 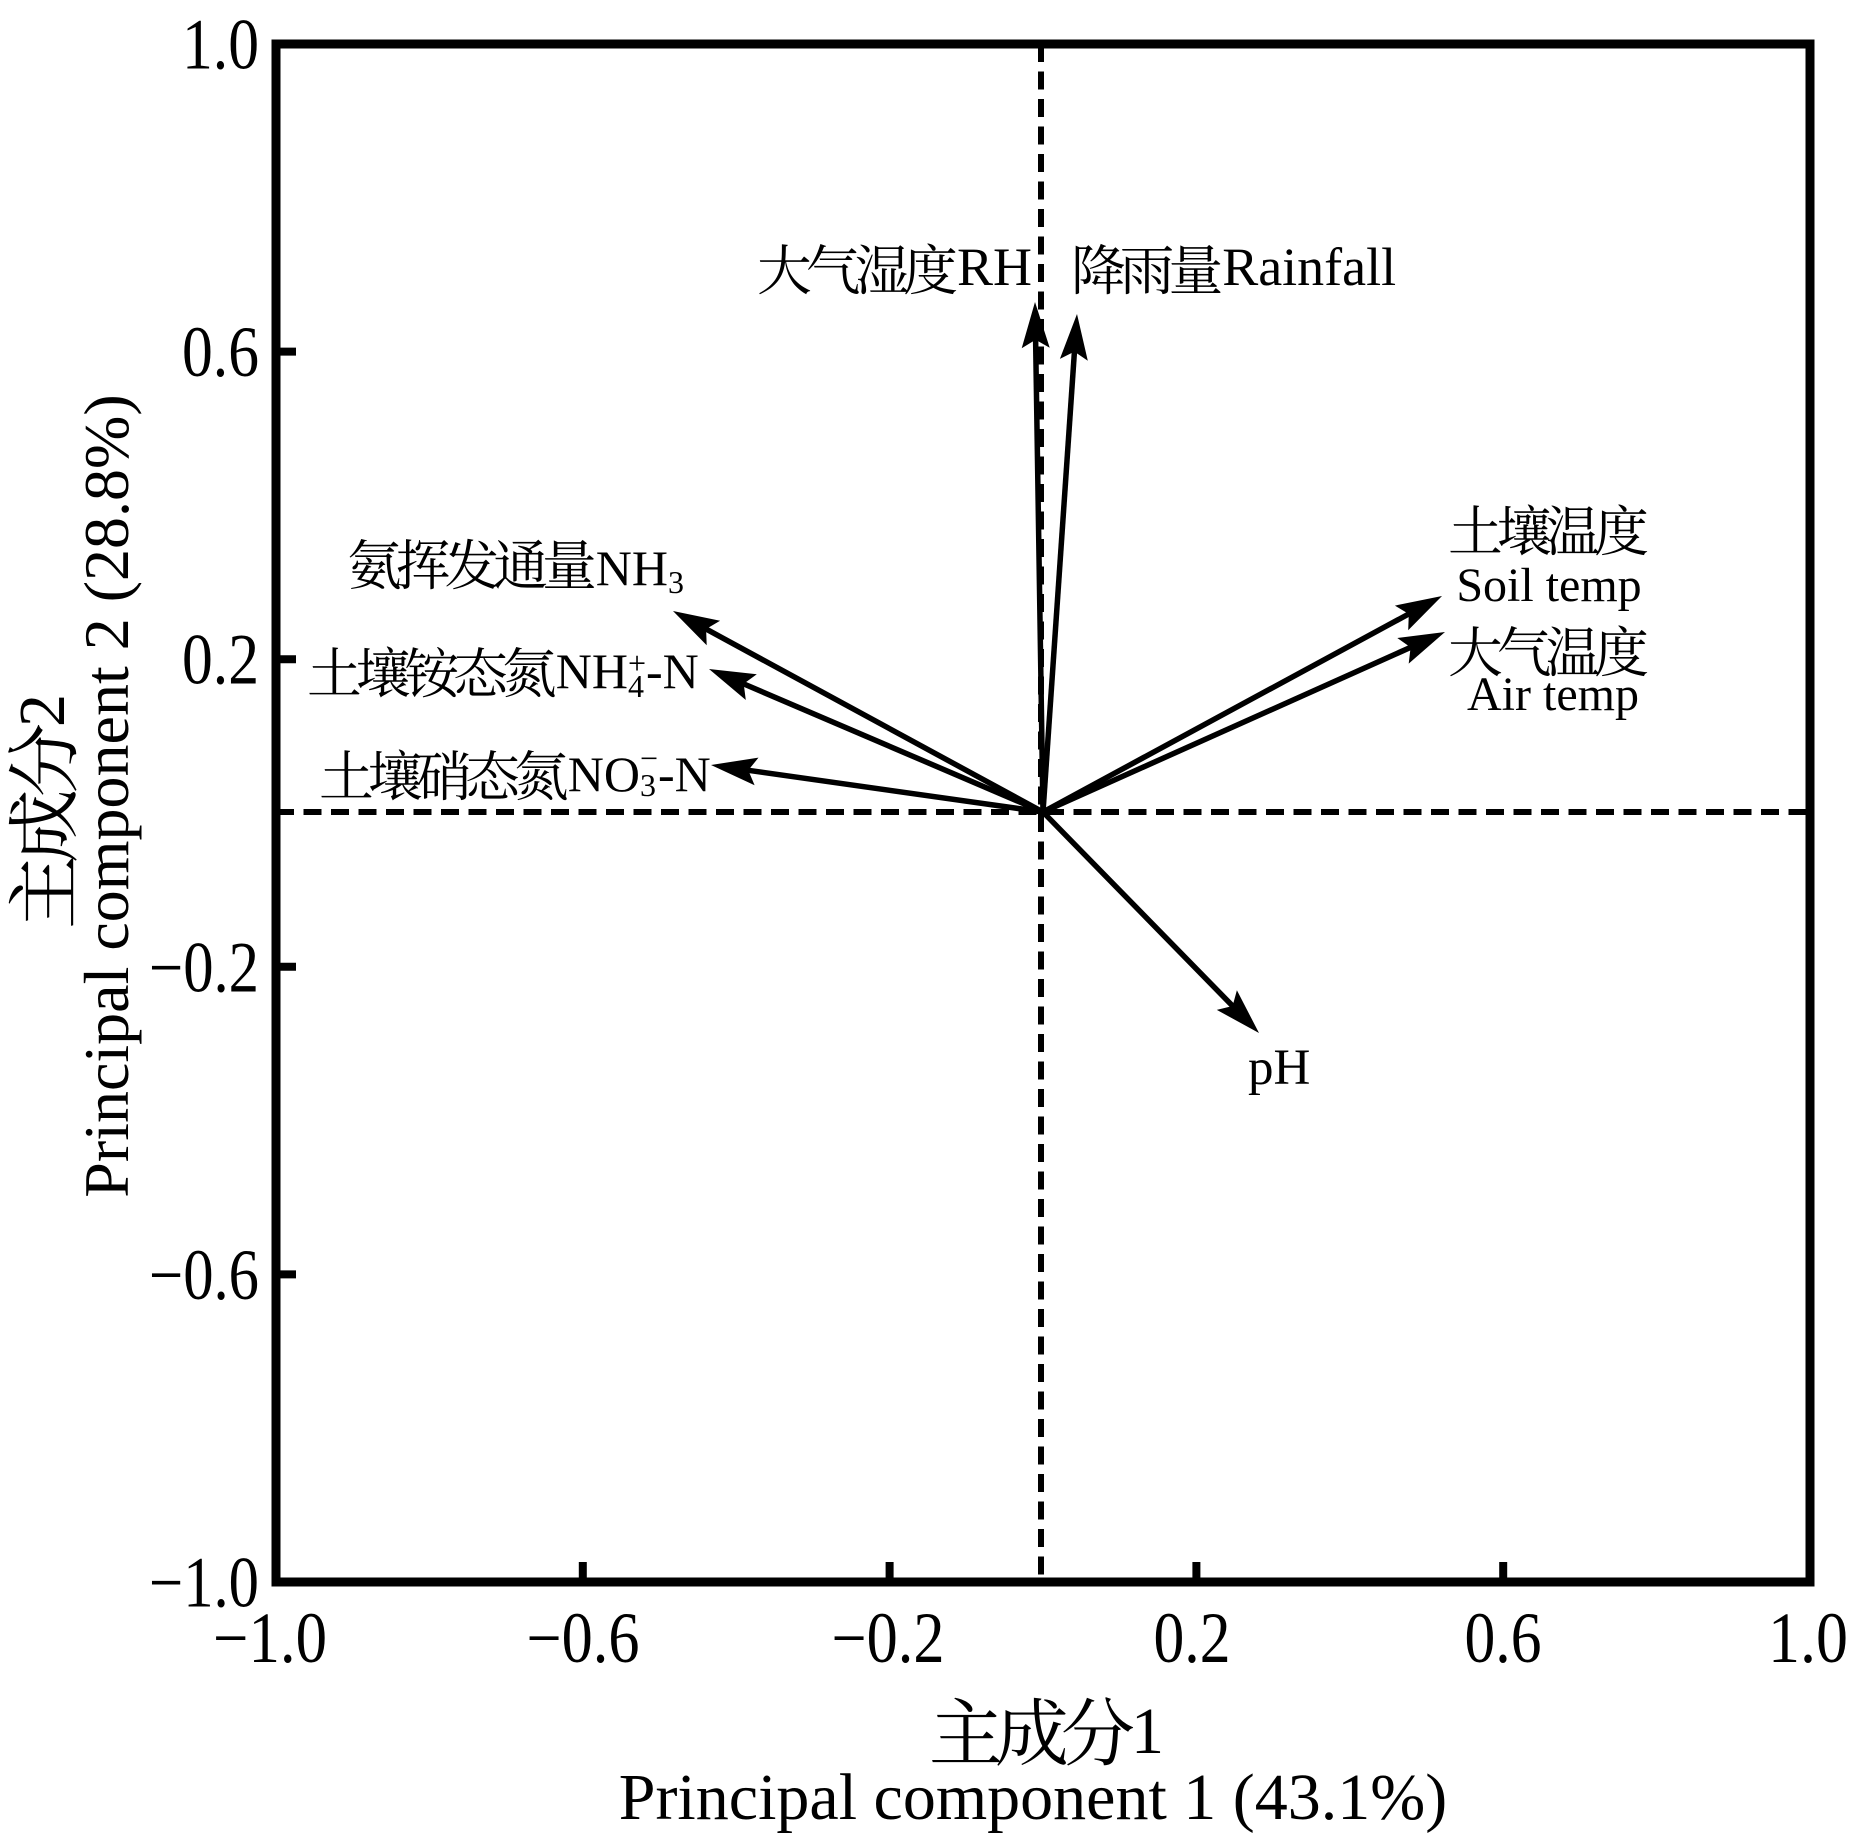 I want to click on svg-text: 4, so click(x=636, y=686).